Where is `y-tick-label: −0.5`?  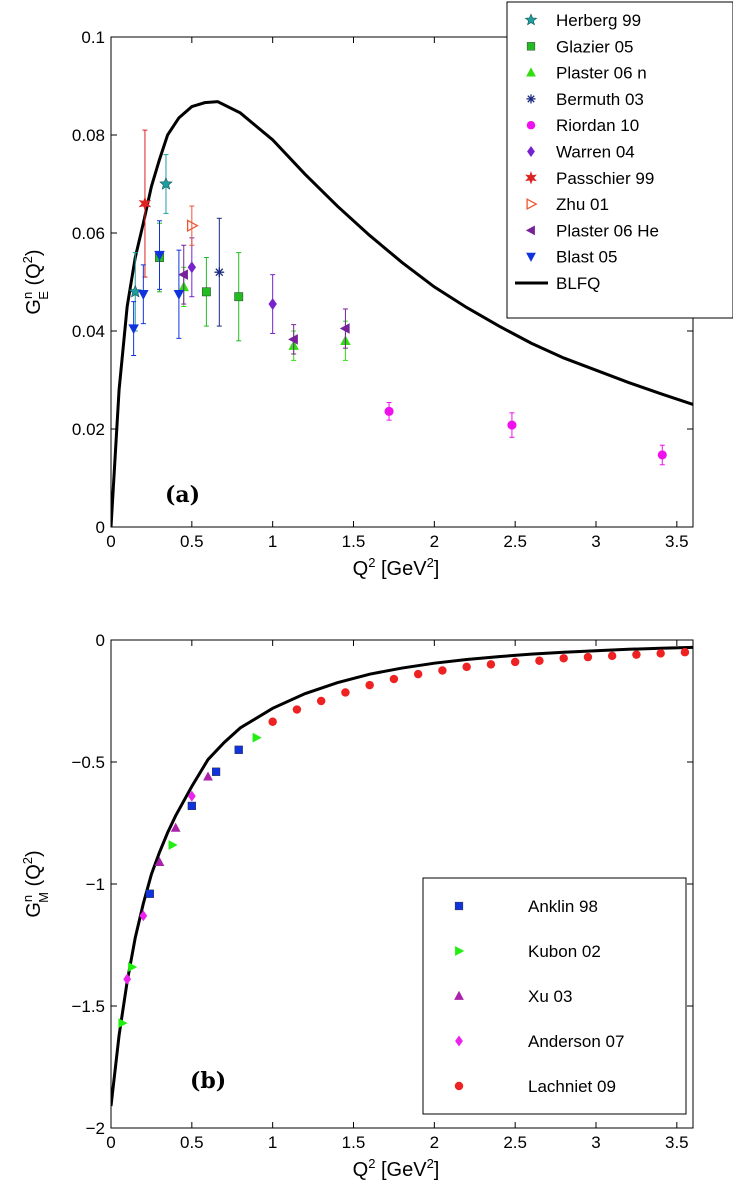 y-tick-label: −0.5 is located at coordinates (88, 762).